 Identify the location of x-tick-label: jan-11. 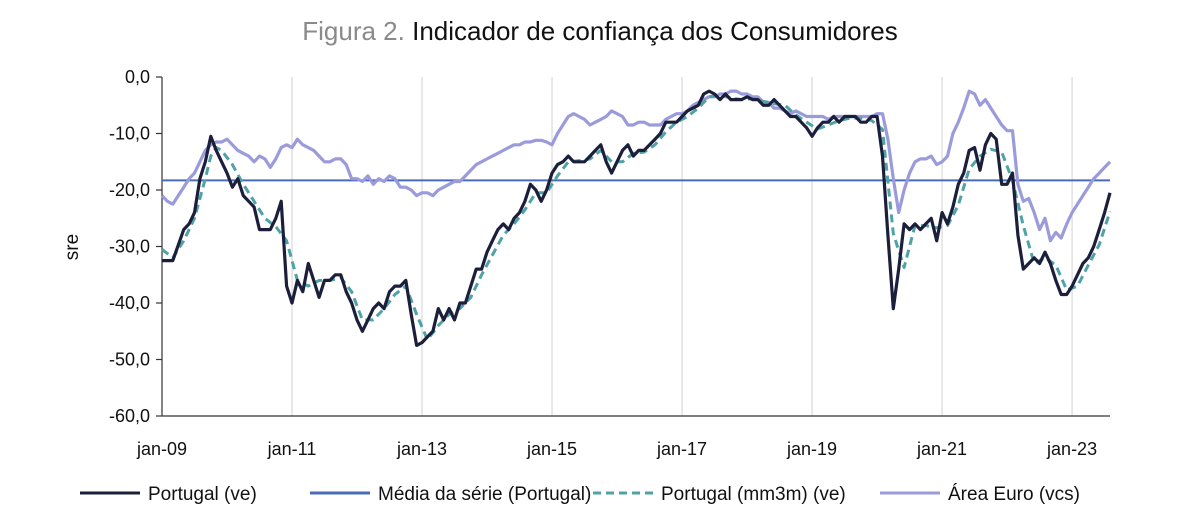
(292, 449).